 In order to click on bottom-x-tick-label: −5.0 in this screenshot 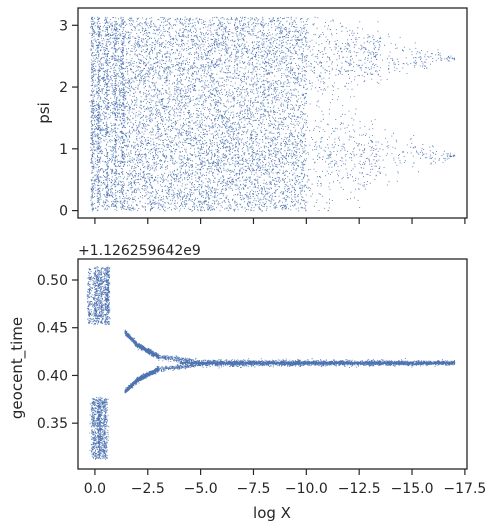, I will do `click(201, 489)`.